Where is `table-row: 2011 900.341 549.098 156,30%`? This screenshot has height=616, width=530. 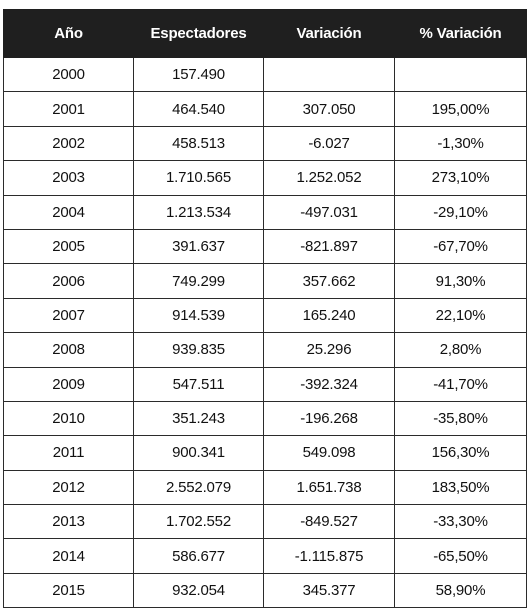 table-row: 2011 900.341 549.098 156,30% is located at coordinates (265, 453).